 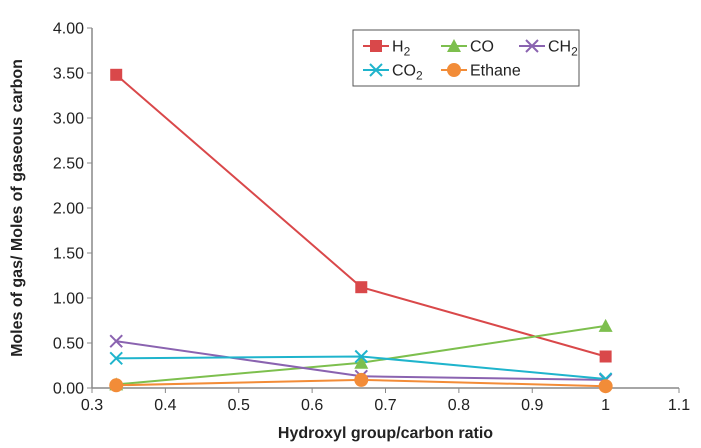 I want to click on x-tick-label: 0.9, so click(x=532, y=405).